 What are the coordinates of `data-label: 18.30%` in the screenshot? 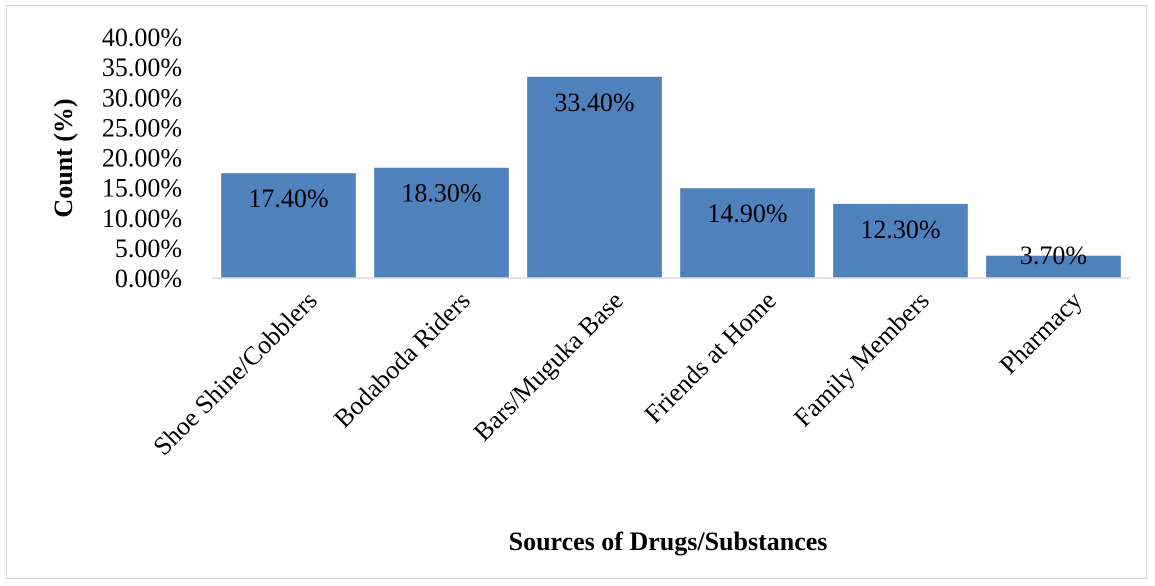 It's located at (441, 193).